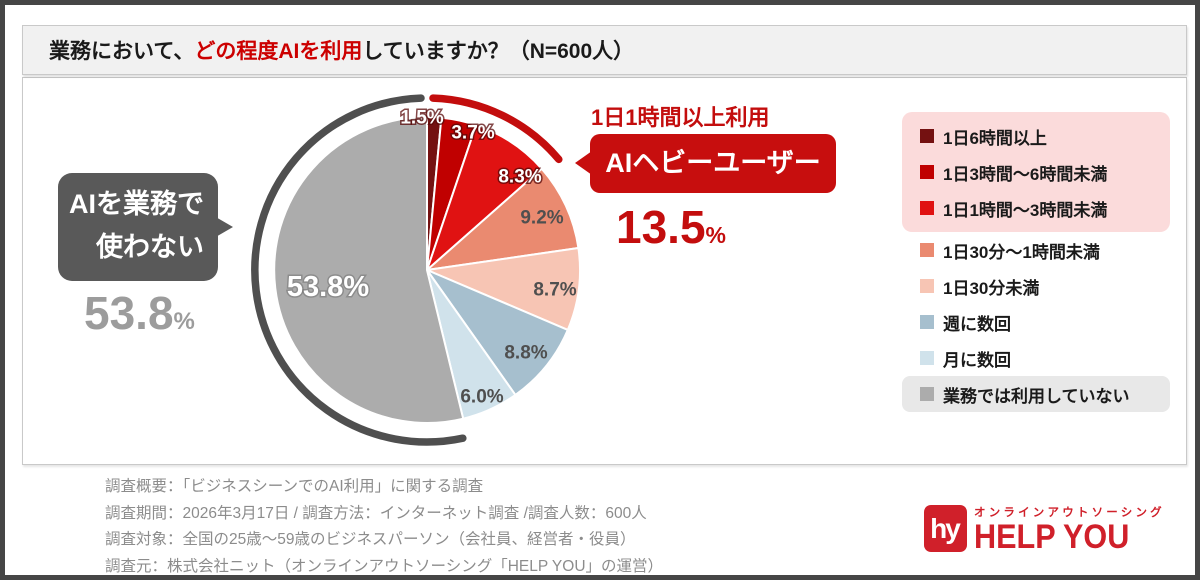  Describe the element at coordinates (541, 218) in the screenshot. I see `pie-value-label-3: 9.2%` at that location.